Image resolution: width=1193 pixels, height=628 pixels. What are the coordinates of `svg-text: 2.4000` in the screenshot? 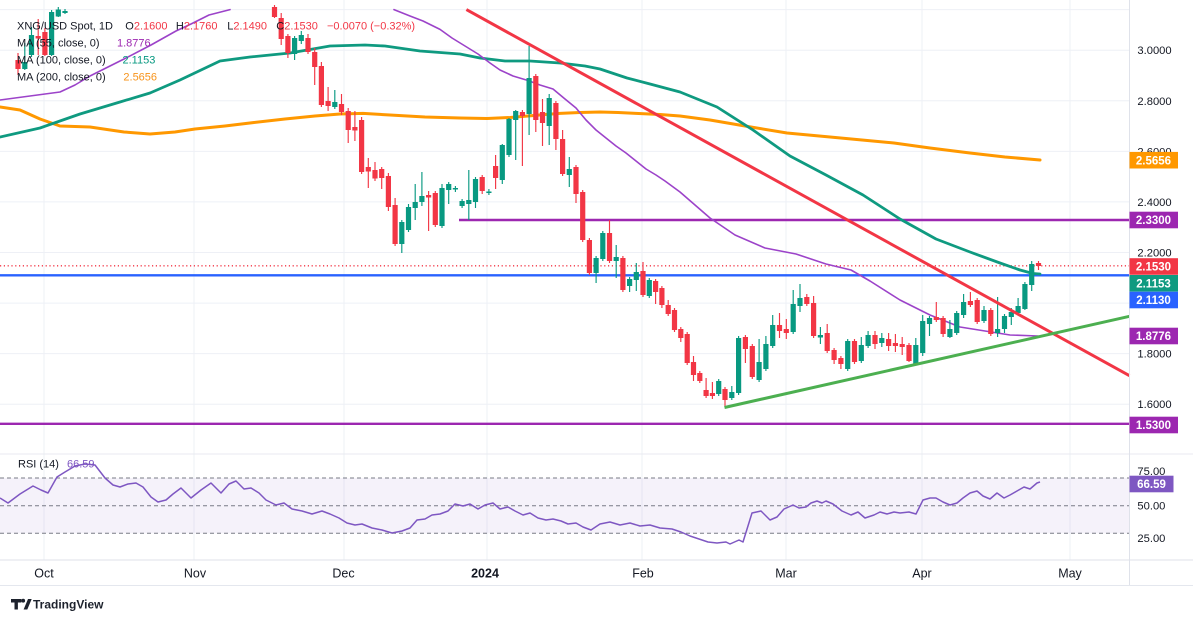 It's located at (1154, 203).